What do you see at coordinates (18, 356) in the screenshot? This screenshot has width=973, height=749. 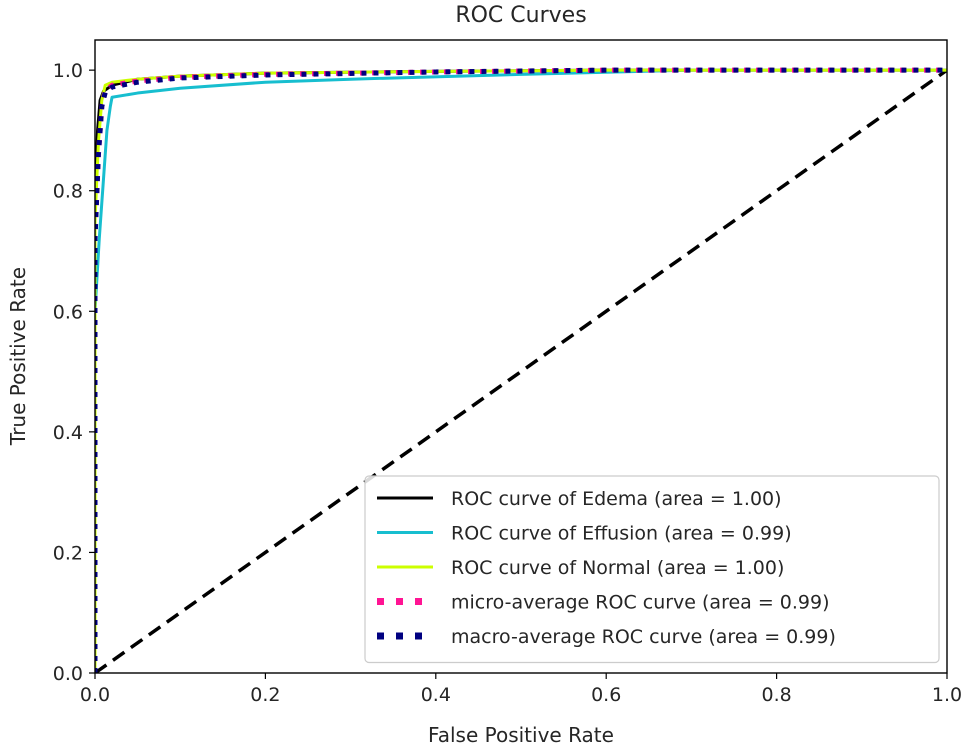 I see `y-axis-title: True Positive Rate` at bounding box center [18, 356].